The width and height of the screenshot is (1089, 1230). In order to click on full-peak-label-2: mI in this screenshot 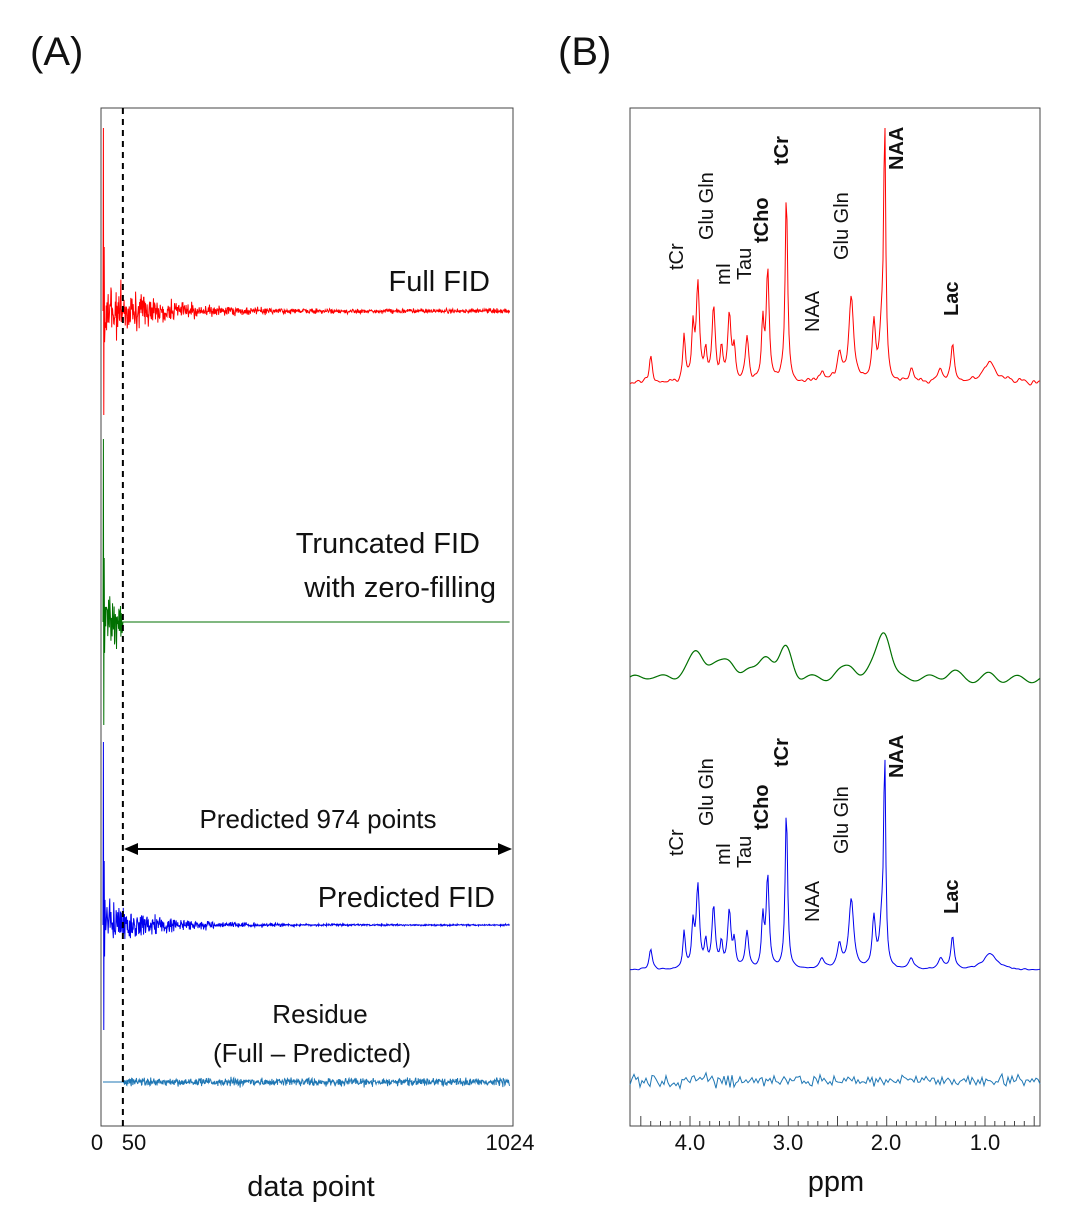, I will do `click(724, 274)`.